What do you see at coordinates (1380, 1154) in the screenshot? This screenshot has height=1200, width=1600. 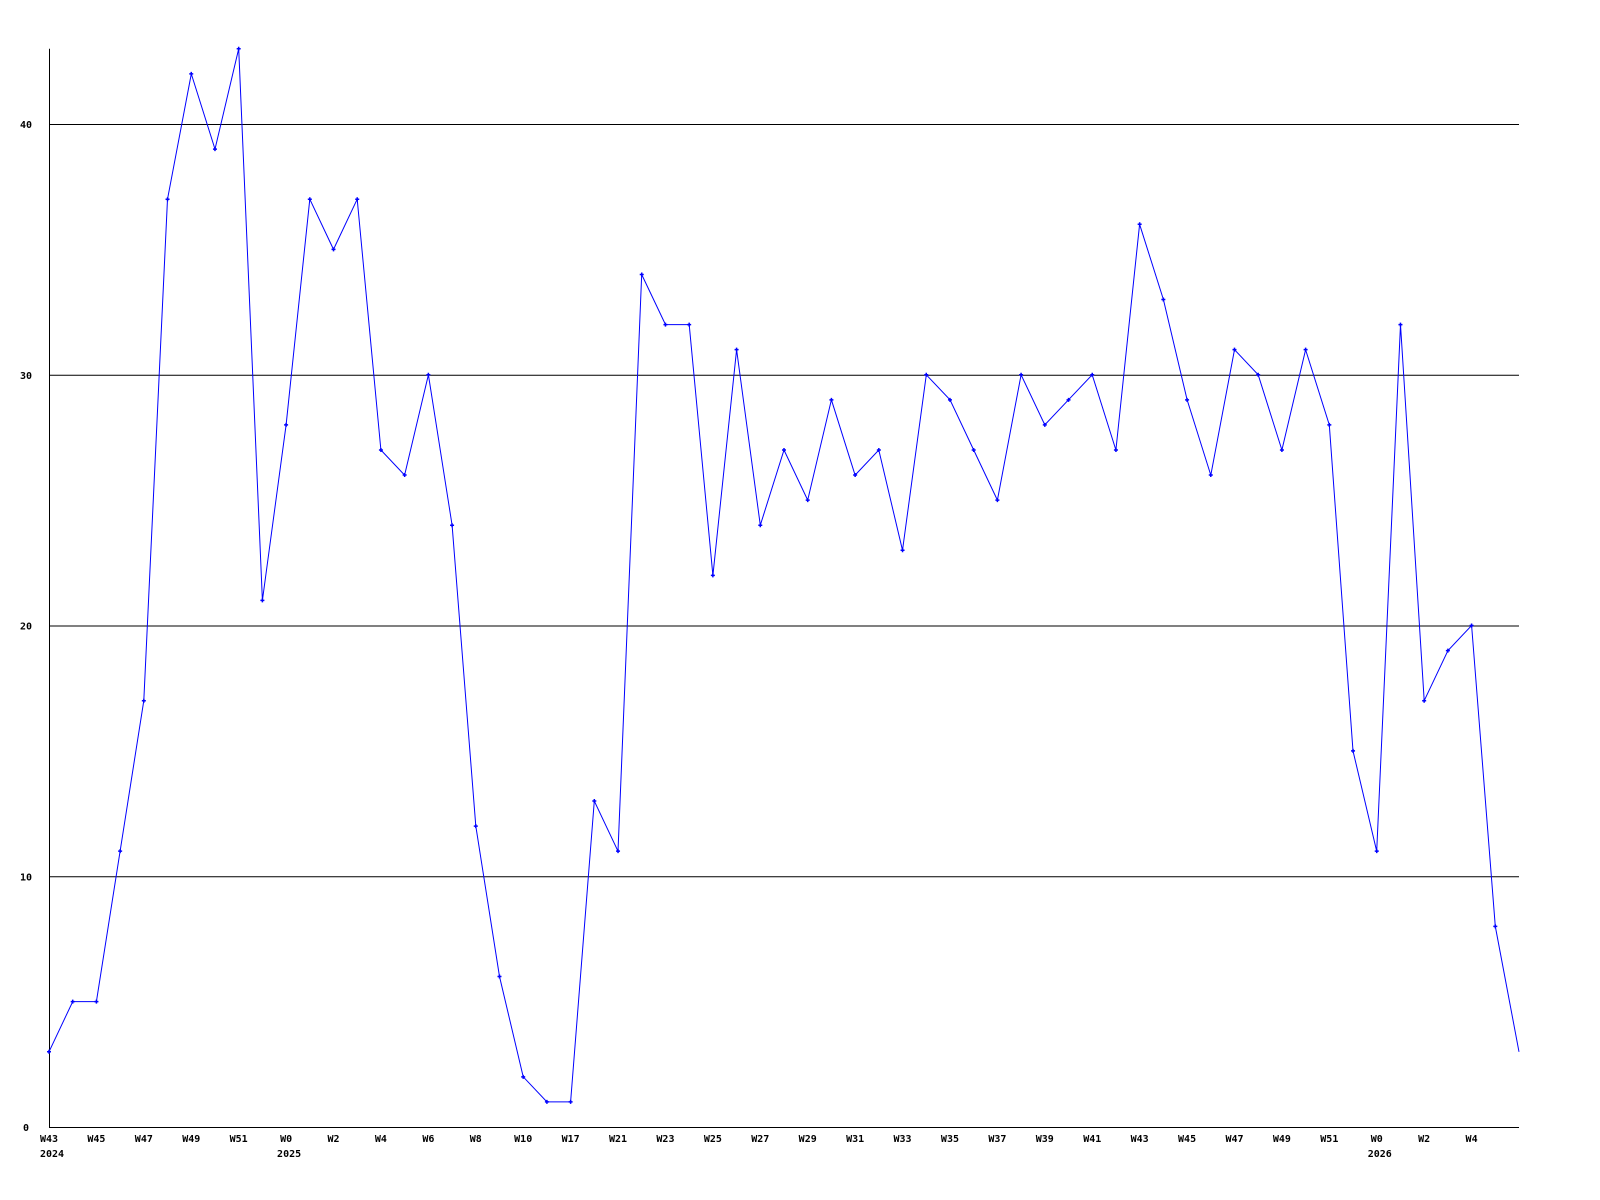 I see `x-year-label: 2026` at bounding box center [1380, 1154].